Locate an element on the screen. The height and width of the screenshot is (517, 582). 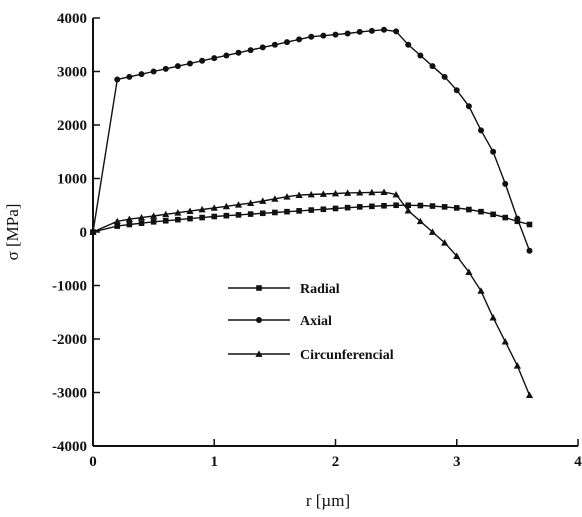
legend-marker-radial is located at coordinates (259, 288).